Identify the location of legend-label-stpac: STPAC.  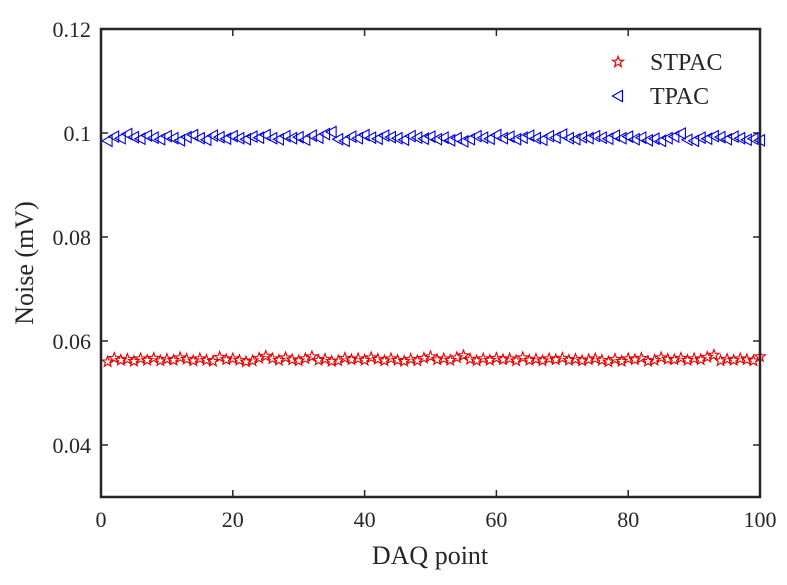
(686, 63).